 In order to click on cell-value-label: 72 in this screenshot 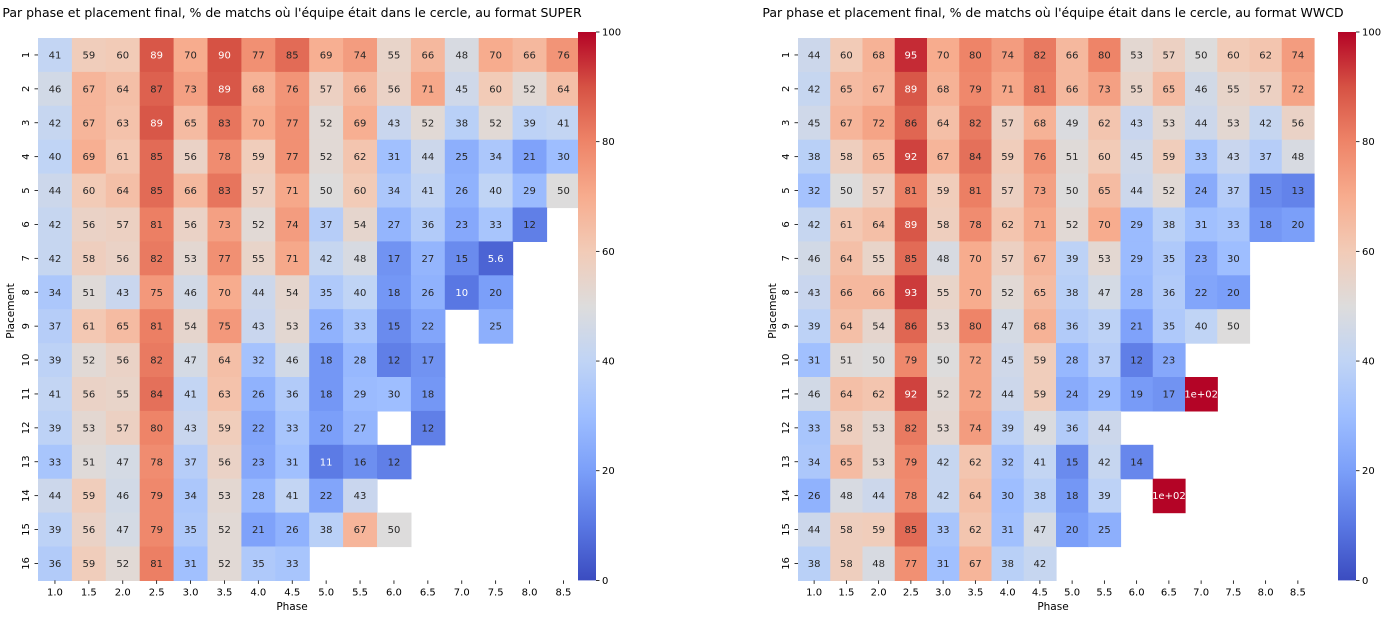, I will do `click(1298, 89)`.